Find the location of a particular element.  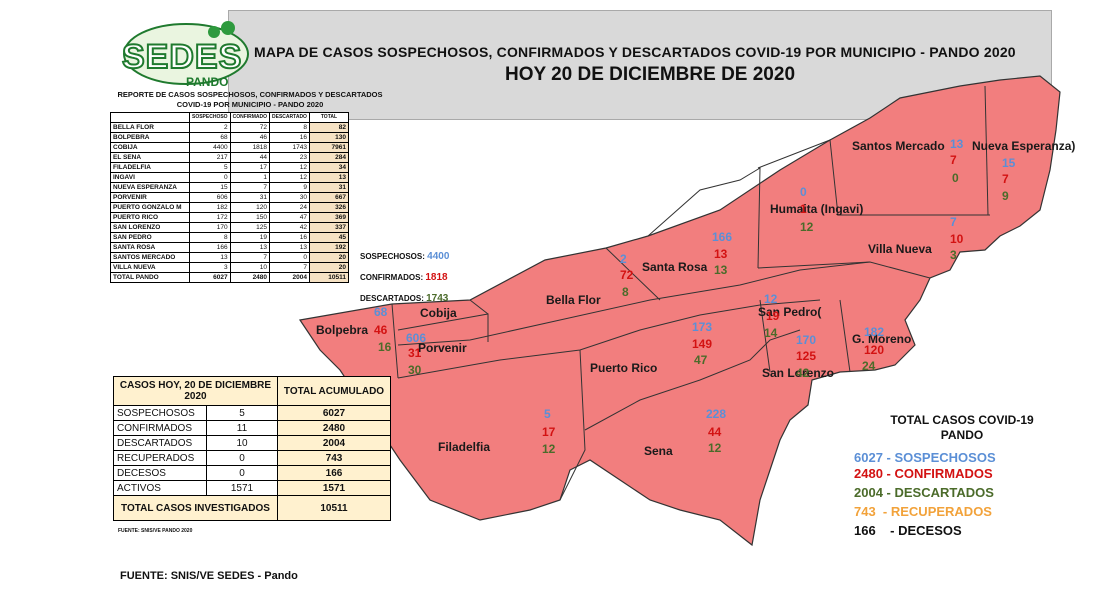

value-humaita-c: 1 is located at coordinates (803, 209).